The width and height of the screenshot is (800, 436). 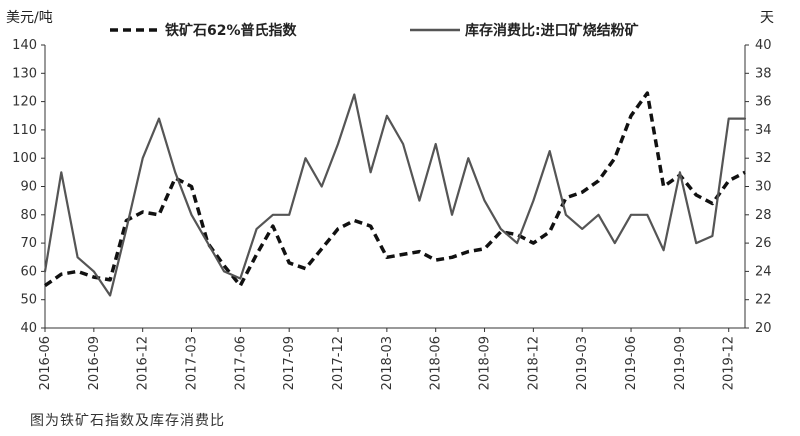 What do you see at coordinates (24, 102) in the screenshot?
I see `left-tick-label: 120` at bounding box center [24, 102].